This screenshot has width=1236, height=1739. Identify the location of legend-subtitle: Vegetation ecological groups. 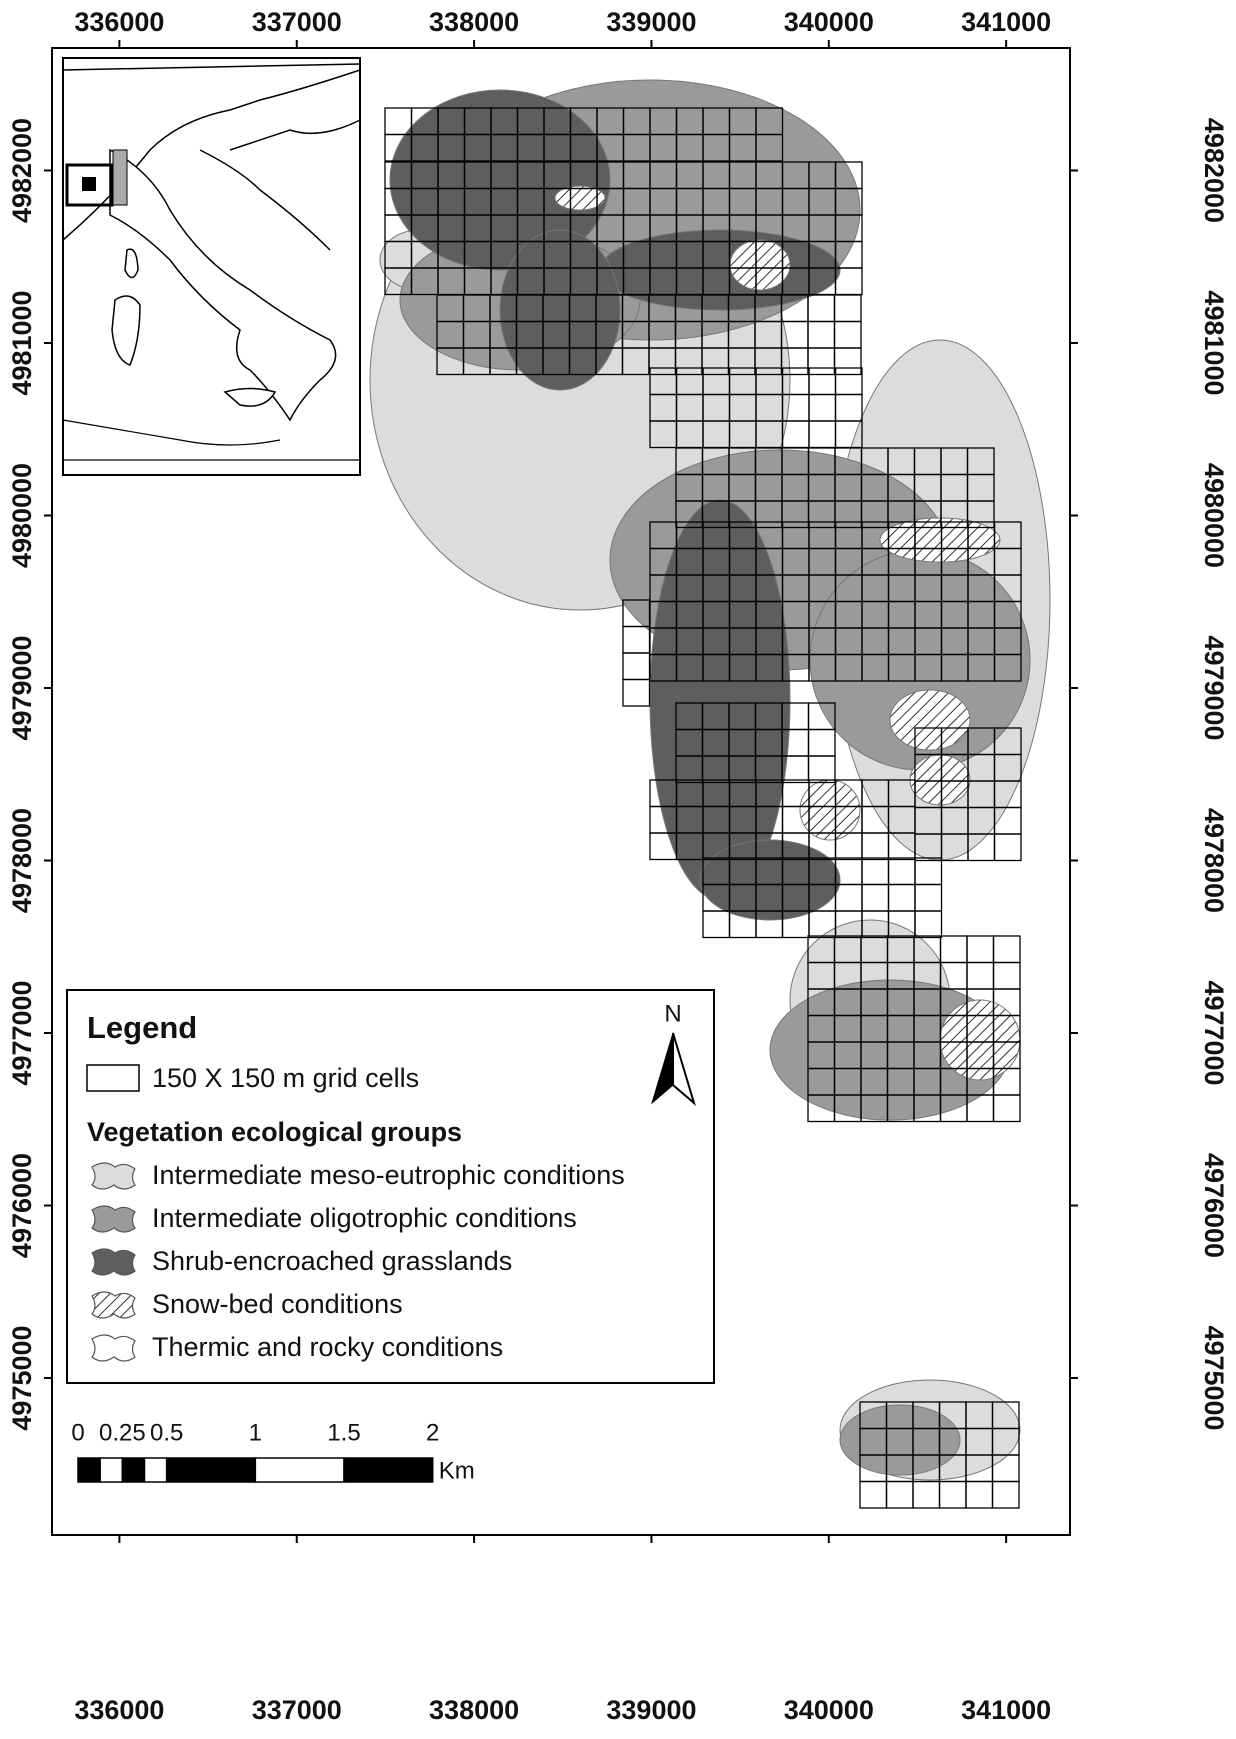
(274, 1132).